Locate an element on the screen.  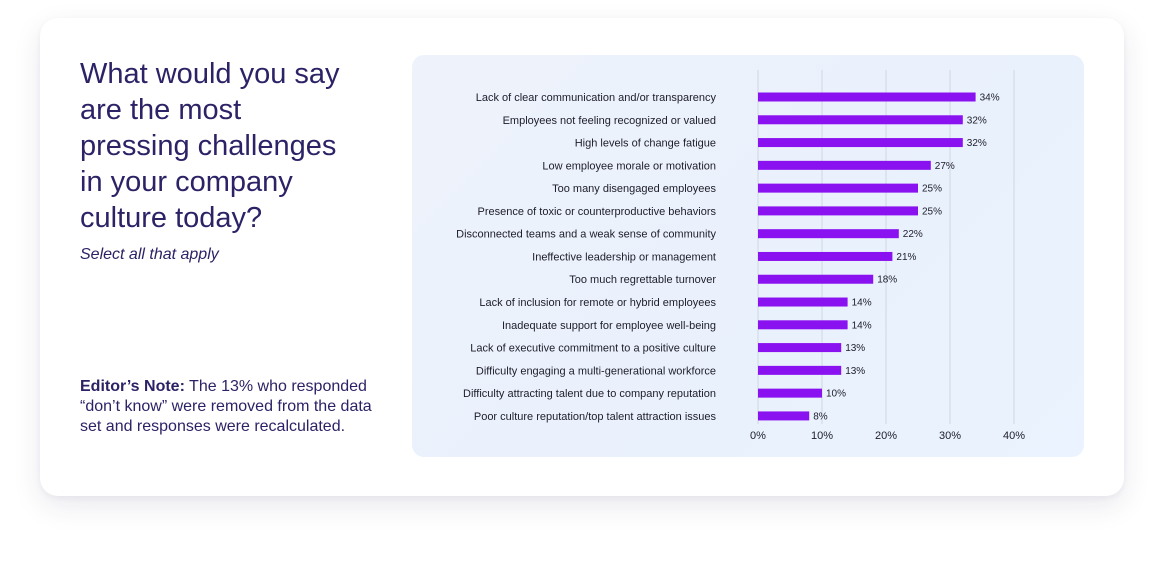
x-tick-label: 0% is located at coordinates (758, 436).